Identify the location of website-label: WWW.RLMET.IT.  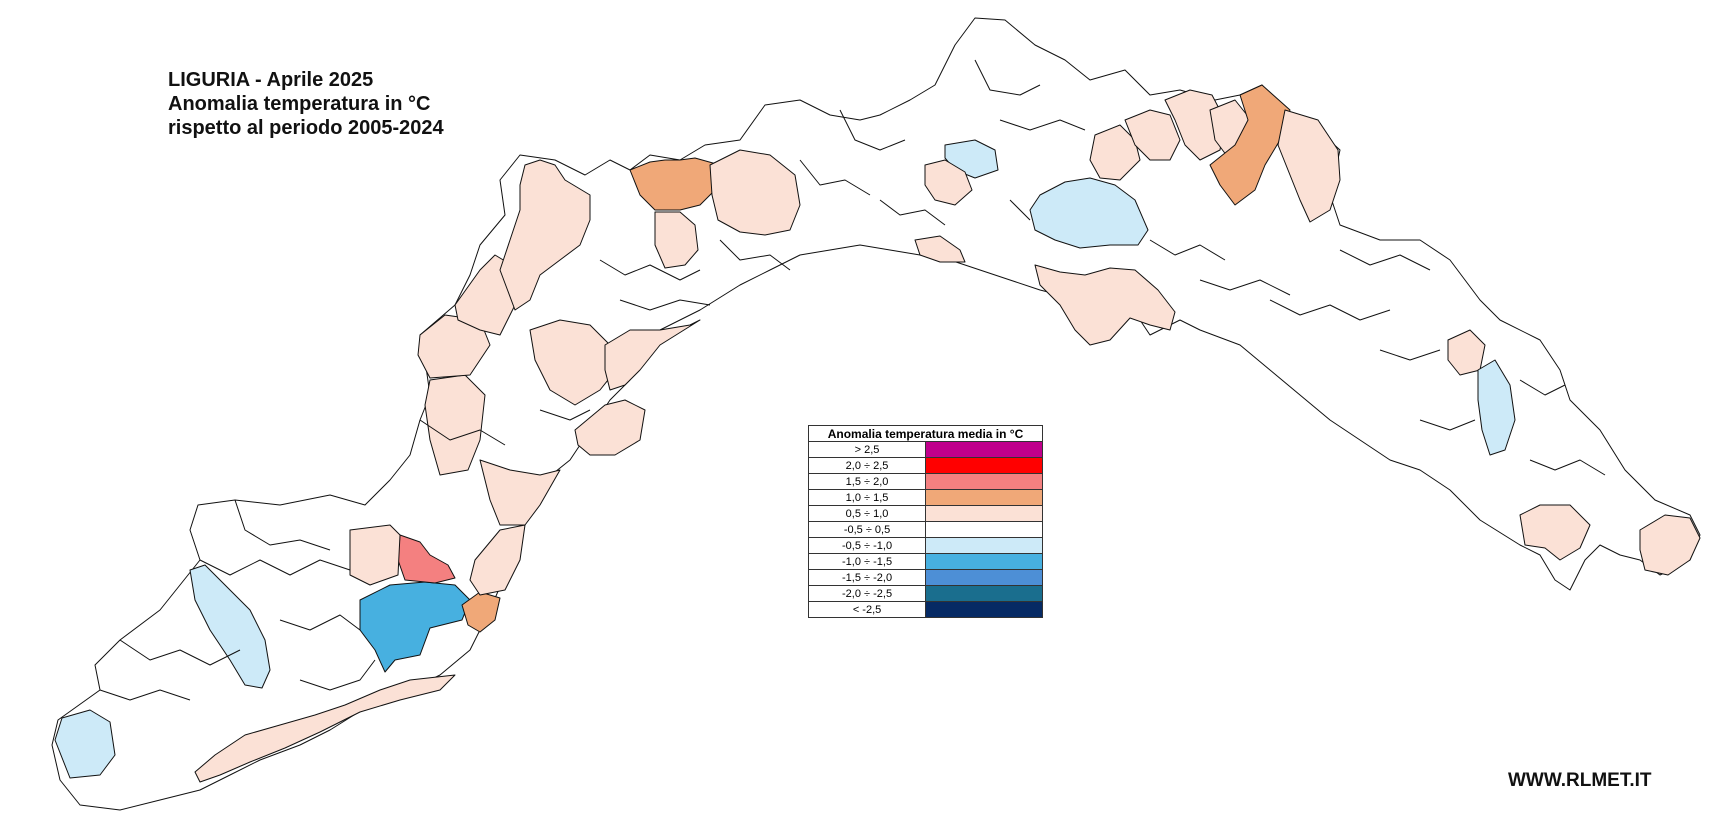
(1580, 780).